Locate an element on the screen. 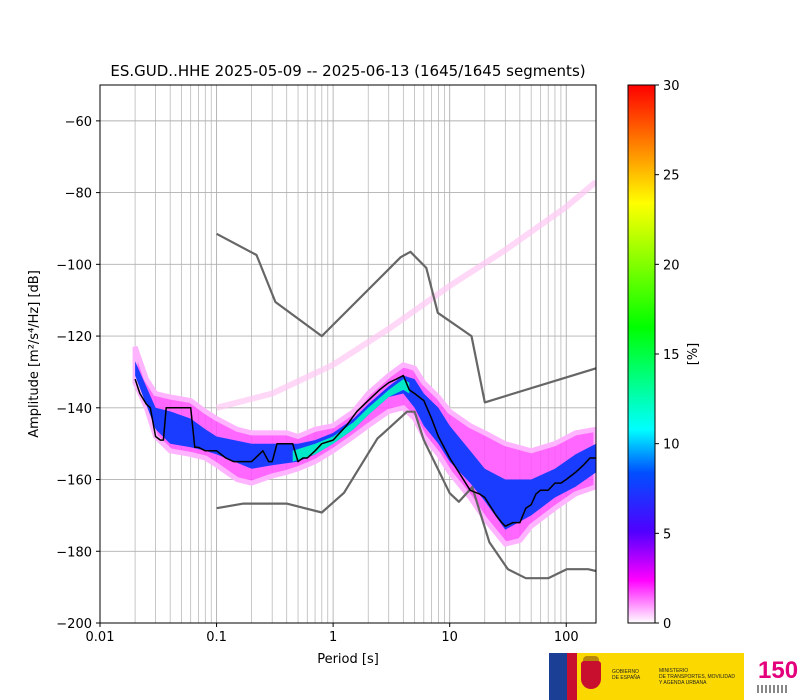  x-axis-label: Period [s] is located at coordinates (348, 659).